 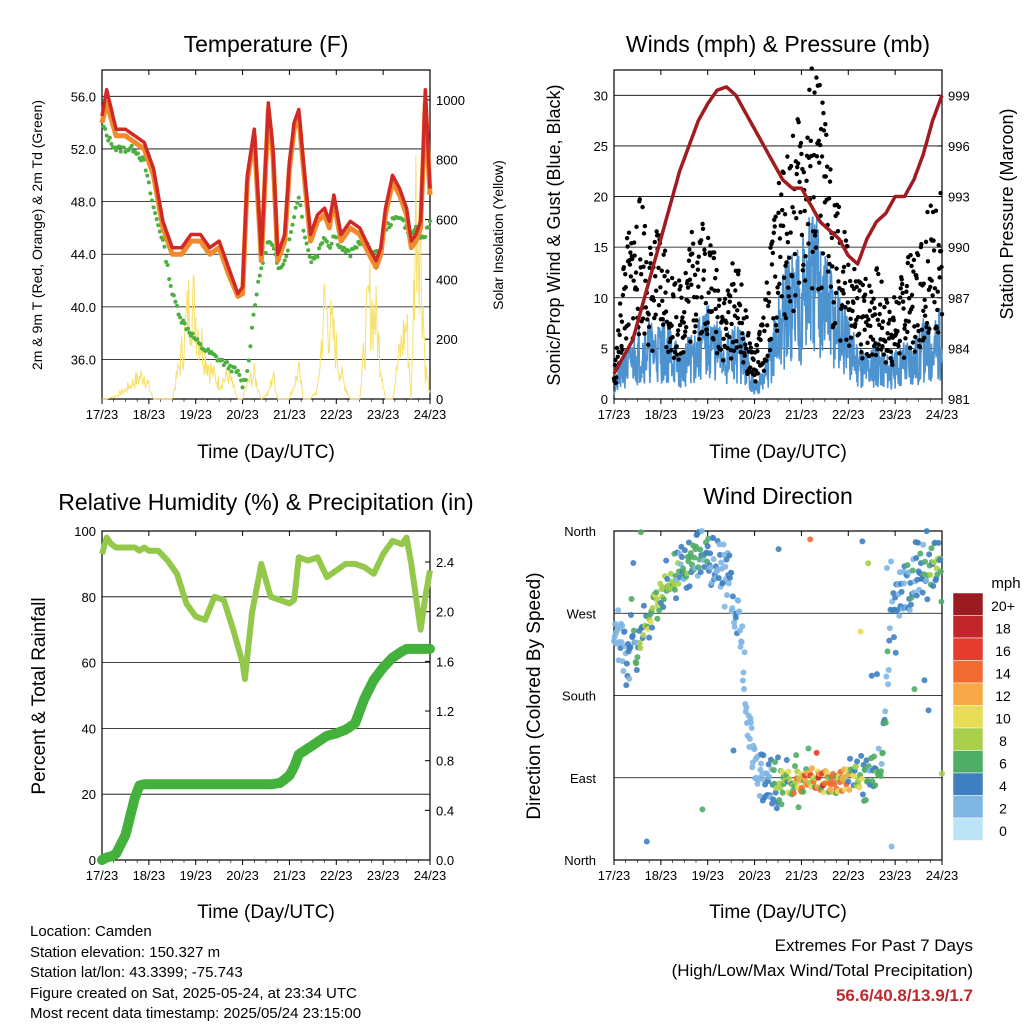 What do you see at coordinates (968, 627) in the screenshot?
I see `legend-color-swatch` at bounding box center [968, 627].